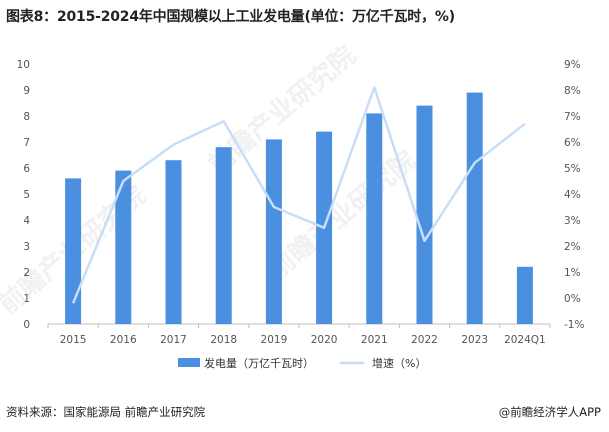 The width and height of the screenshot is (609, 432). Describe the element at coordinates (572, 273) in the screenshot. I see `right-tick-label: 1%` at that location.